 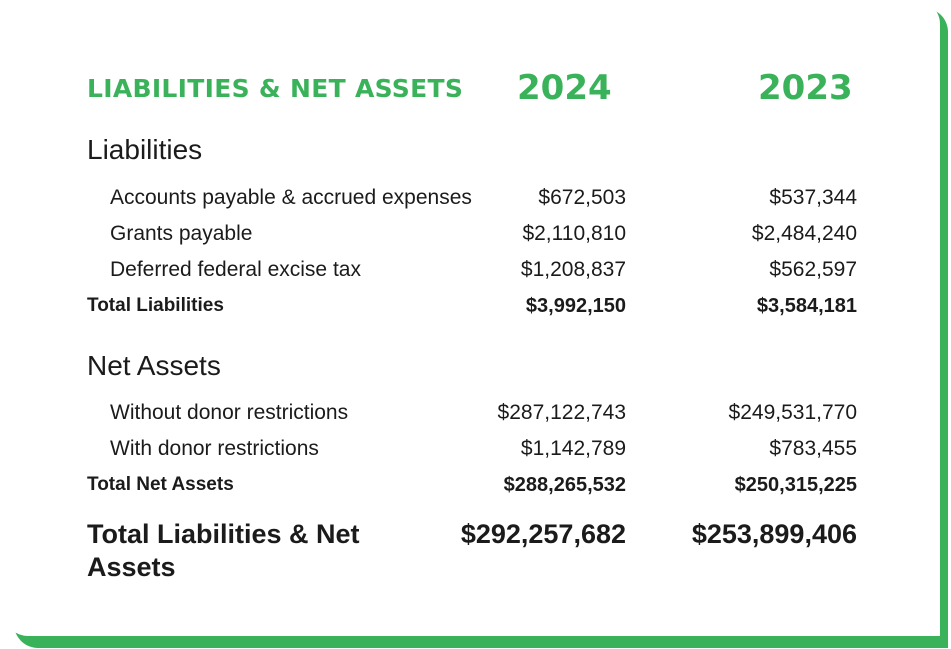 What do you see at coordinates (574, 233) in the screenshot?
I see `value-2024: $2,110,810` at bounding box center [574, 233].